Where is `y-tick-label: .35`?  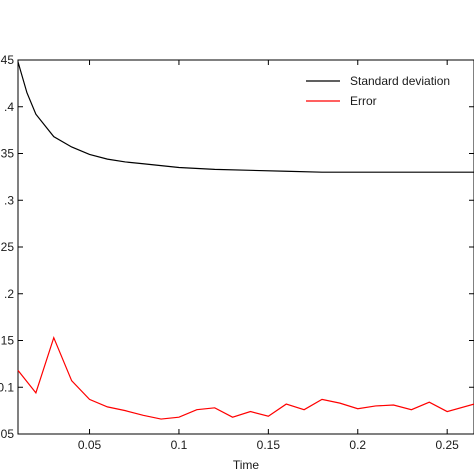 y-tick-label: .35 is located at coordinates (7, 154).